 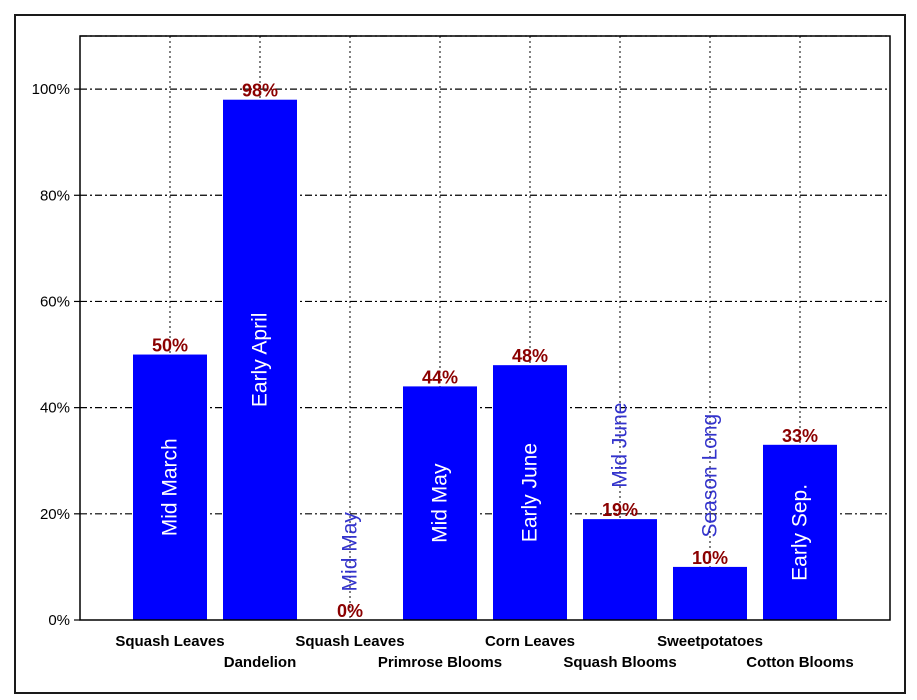 I want to click on y-tick-label: 80%, so click(x=55, y=195).